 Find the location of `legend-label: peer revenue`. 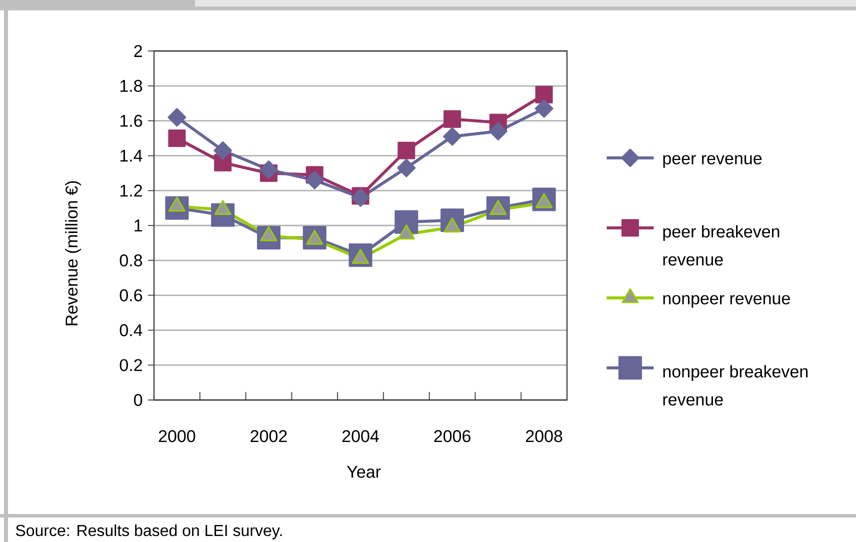

legend-label: peer revenue is located at coordinates (712, 161).